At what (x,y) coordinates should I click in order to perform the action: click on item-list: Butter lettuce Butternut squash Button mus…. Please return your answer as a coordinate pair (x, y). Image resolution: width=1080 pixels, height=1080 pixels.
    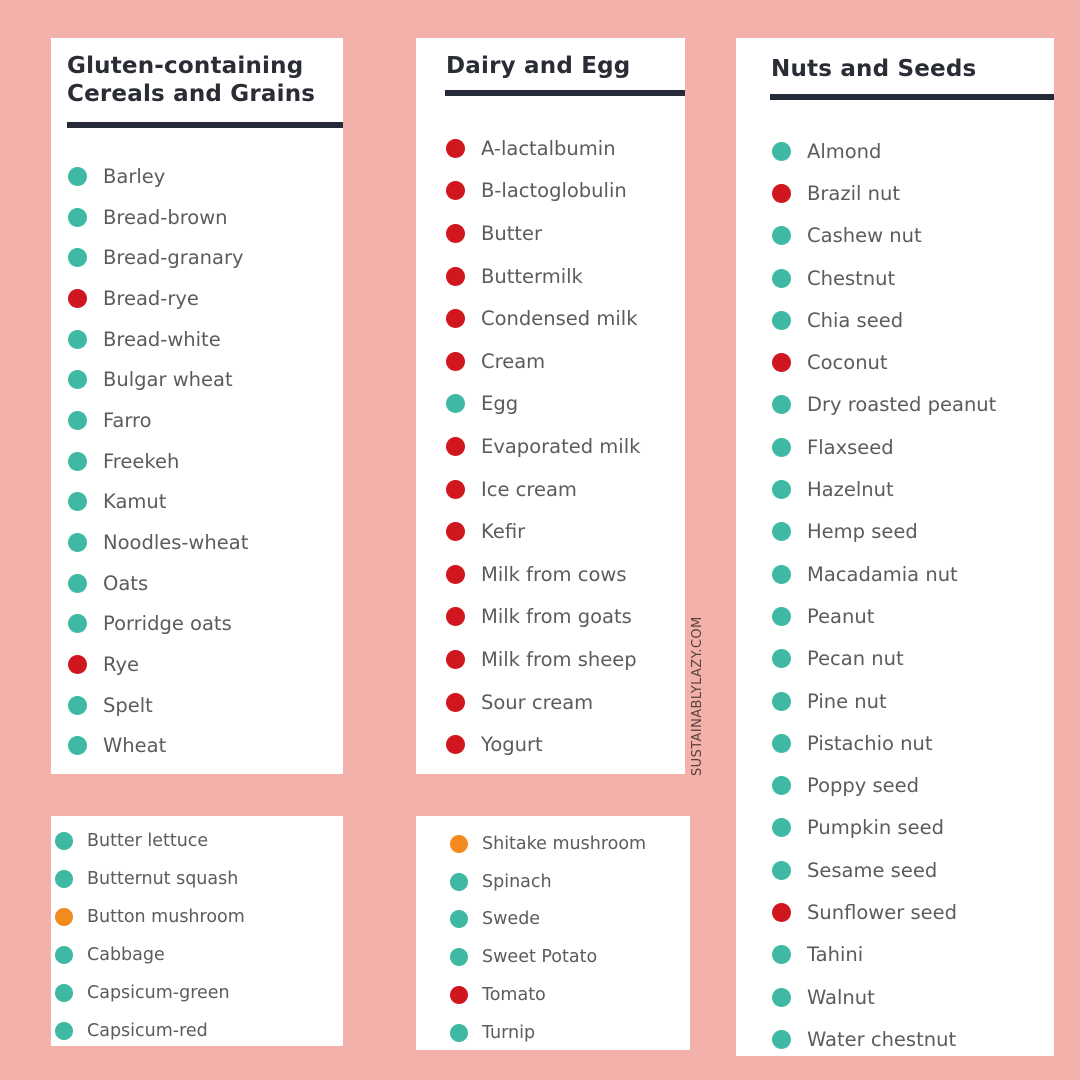
    Looking at the image, I should click on (150, 936).